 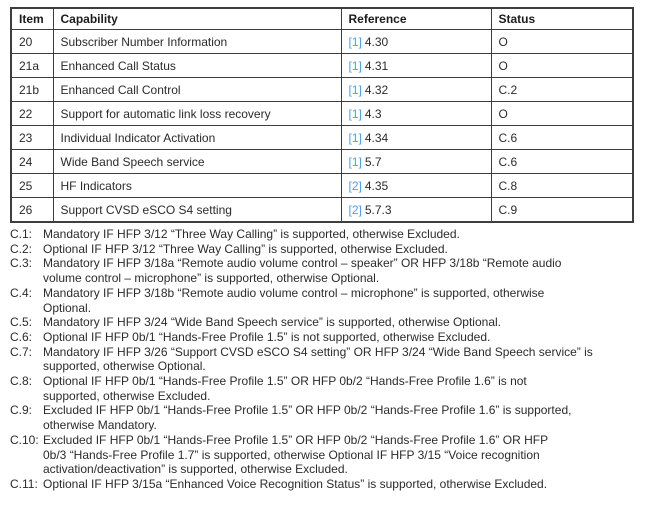 What do you see at coordinates (24, 439) in the screenshot?
I see `note-label: C.10:` at bounding box center [24, 439].